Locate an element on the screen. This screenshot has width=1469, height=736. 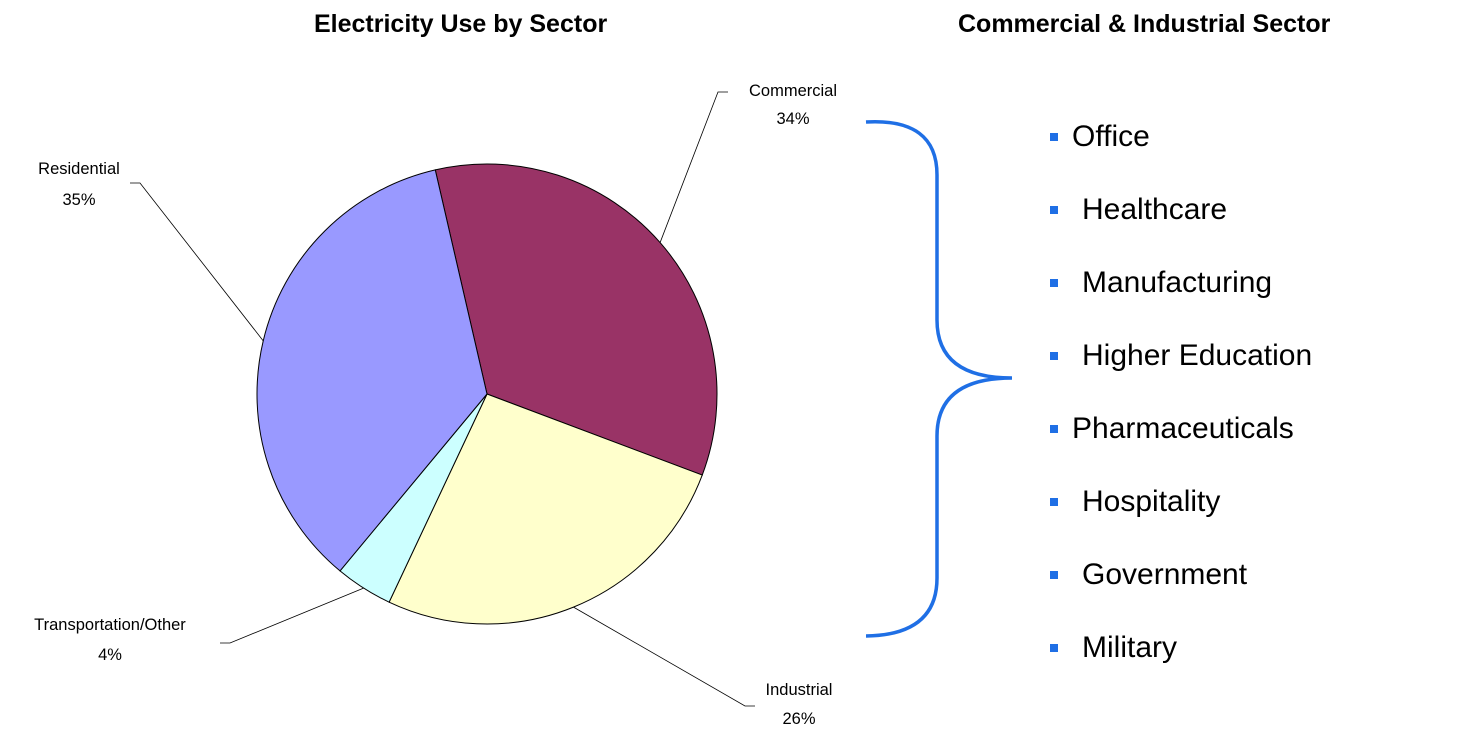
slice-percent-label: 34% is located at coordinates (792, 119).